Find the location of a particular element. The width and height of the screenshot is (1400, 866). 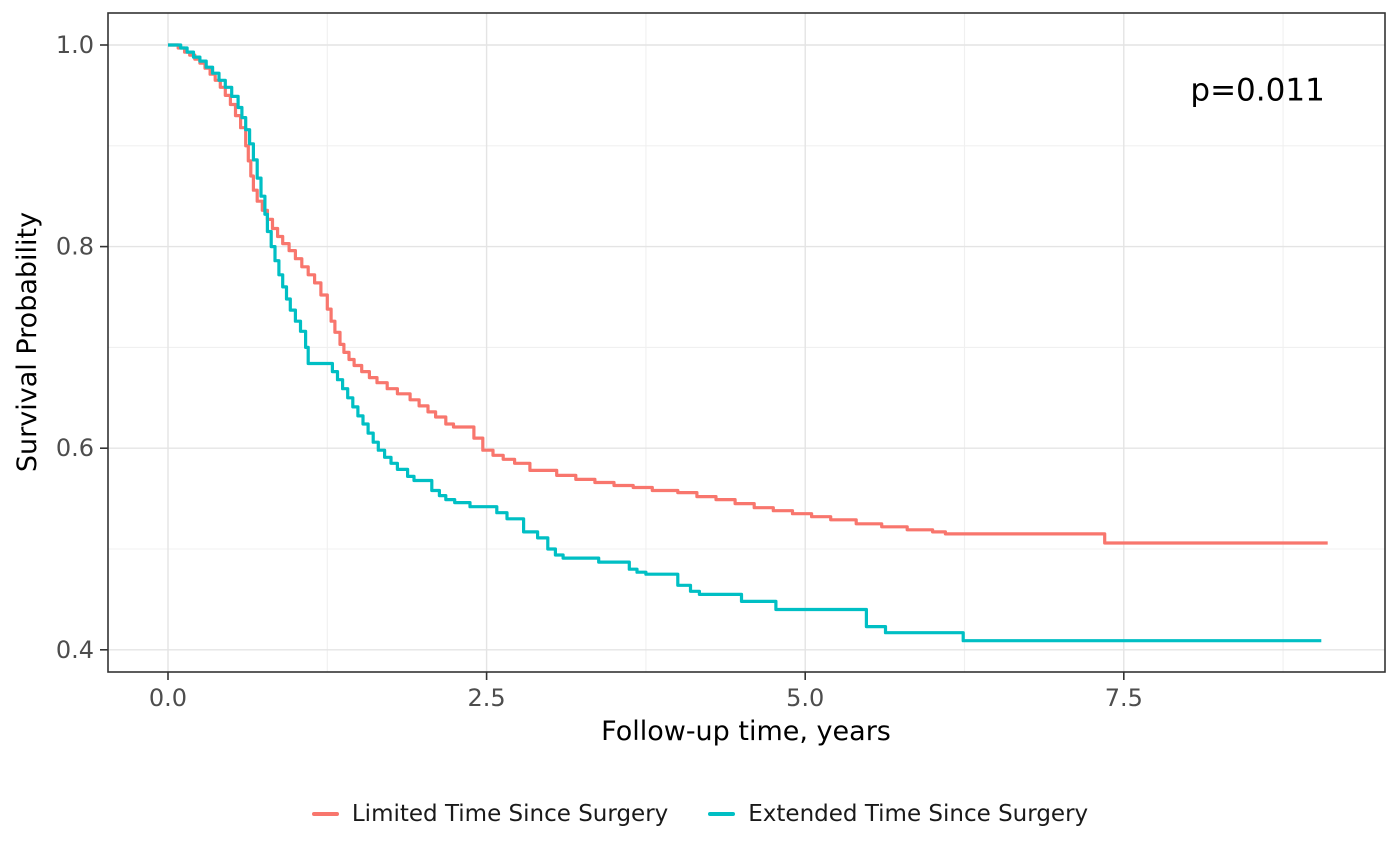

legend-item-extended: Extended Time Since Surgery is located at coordinates (898, 814).